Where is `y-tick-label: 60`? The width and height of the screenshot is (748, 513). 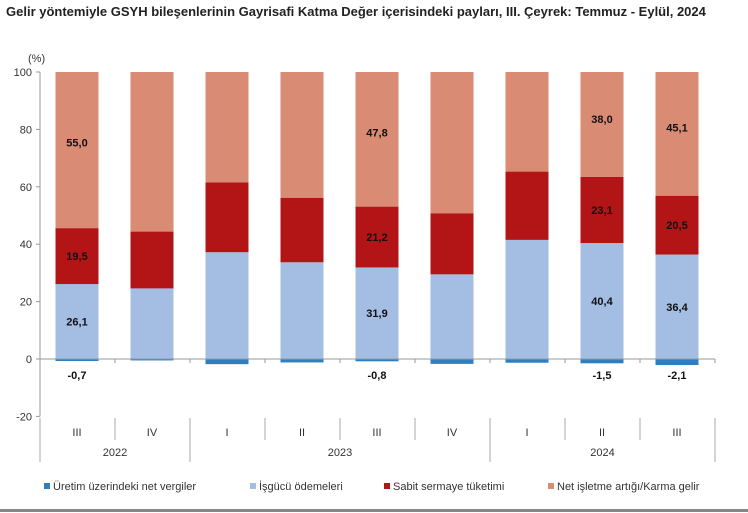 y-tick-label: 60 is located at coordinates (26, 188).